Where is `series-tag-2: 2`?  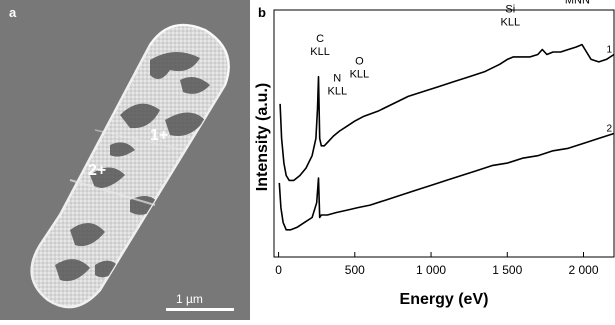
series-tag-2: 2 is located at coordinates (609, 129).